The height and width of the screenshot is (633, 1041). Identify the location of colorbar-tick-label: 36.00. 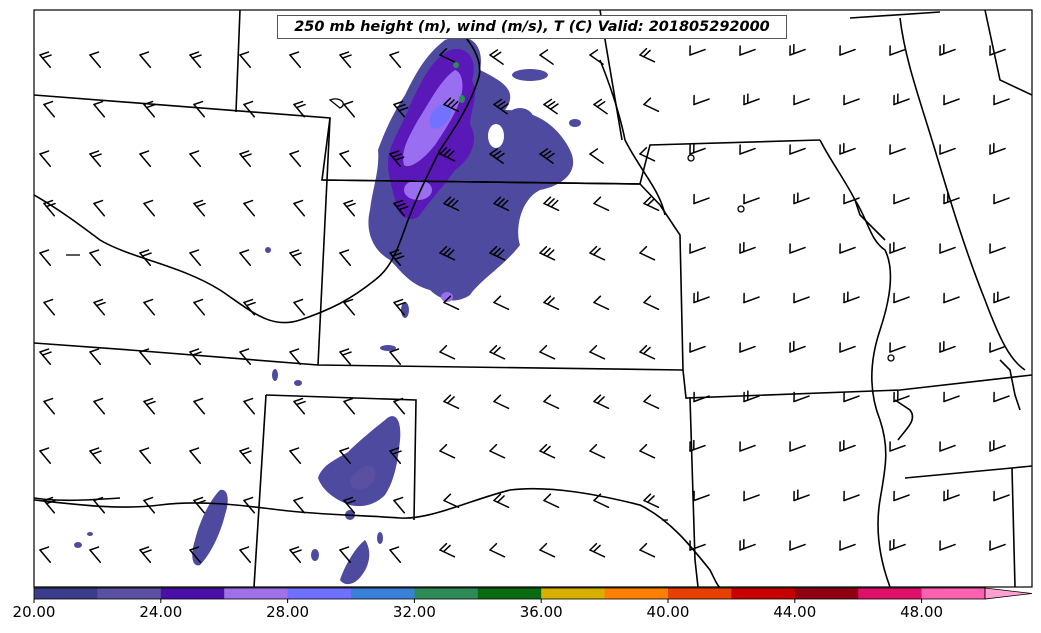
(541, 612).